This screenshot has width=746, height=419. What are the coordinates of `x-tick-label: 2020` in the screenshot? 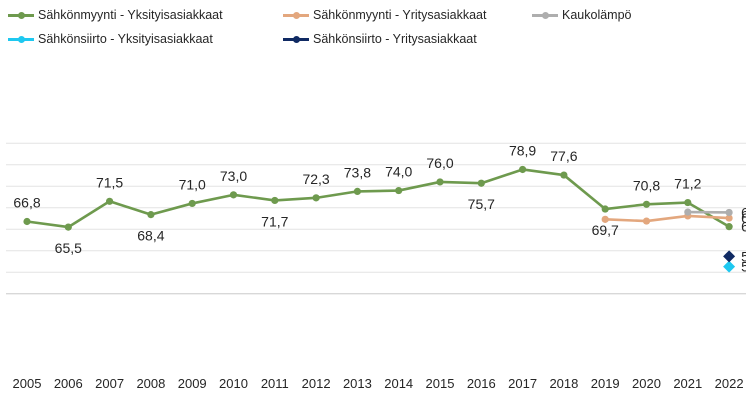 It's located at (646, 383).